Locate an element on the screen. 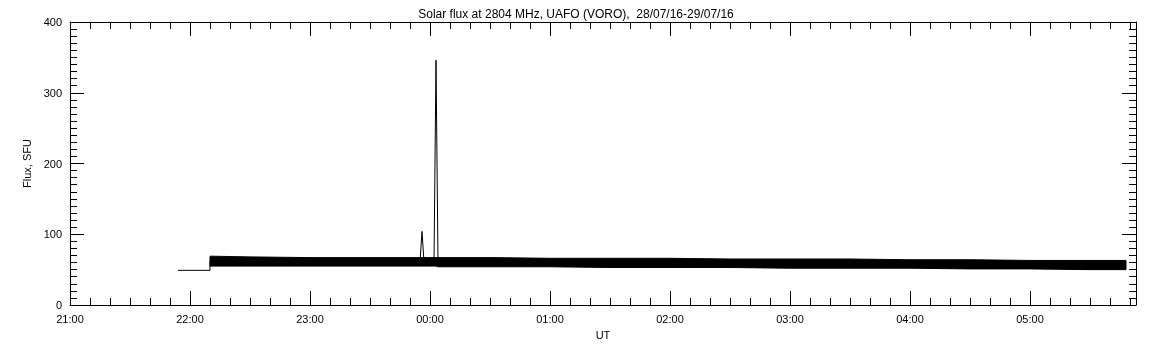  y-tick-label: 0 is located at coordinates (58, 305).